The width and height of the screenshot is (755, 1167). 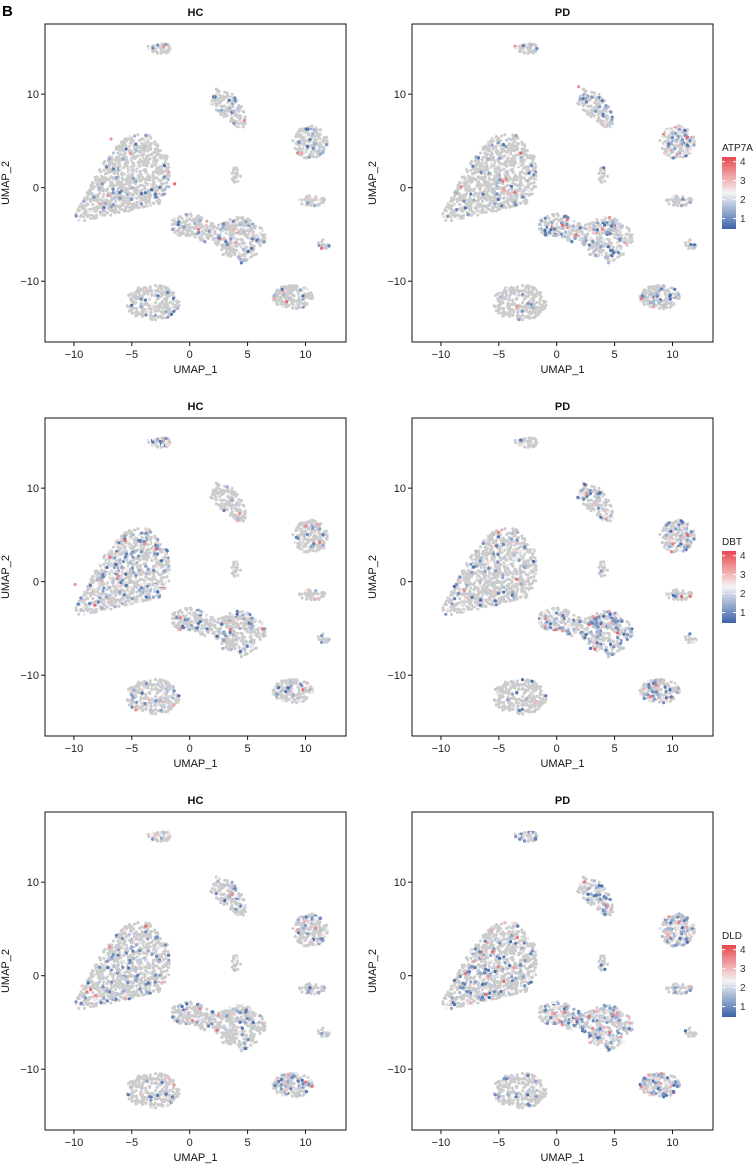 I want to click on x-axis-label: UMAP_1, so click(x=562, y=370).